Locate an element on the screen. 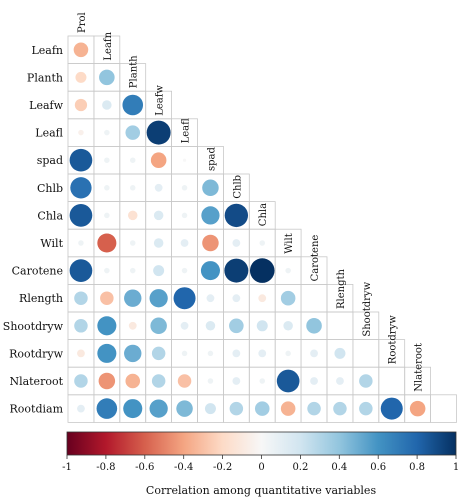 The width and height of the screenshot is (474, 500). row-label: Carotene is located at coordinates (37, 271).